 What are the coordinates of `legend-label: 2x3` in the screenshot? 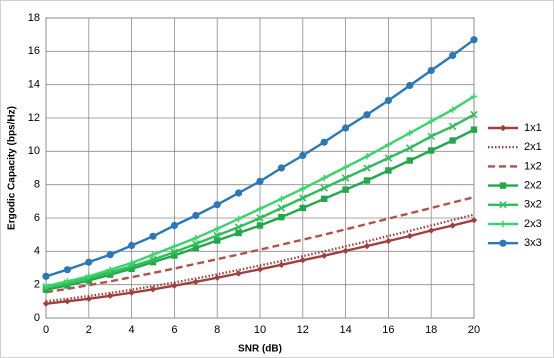 It's located at (533, 224).